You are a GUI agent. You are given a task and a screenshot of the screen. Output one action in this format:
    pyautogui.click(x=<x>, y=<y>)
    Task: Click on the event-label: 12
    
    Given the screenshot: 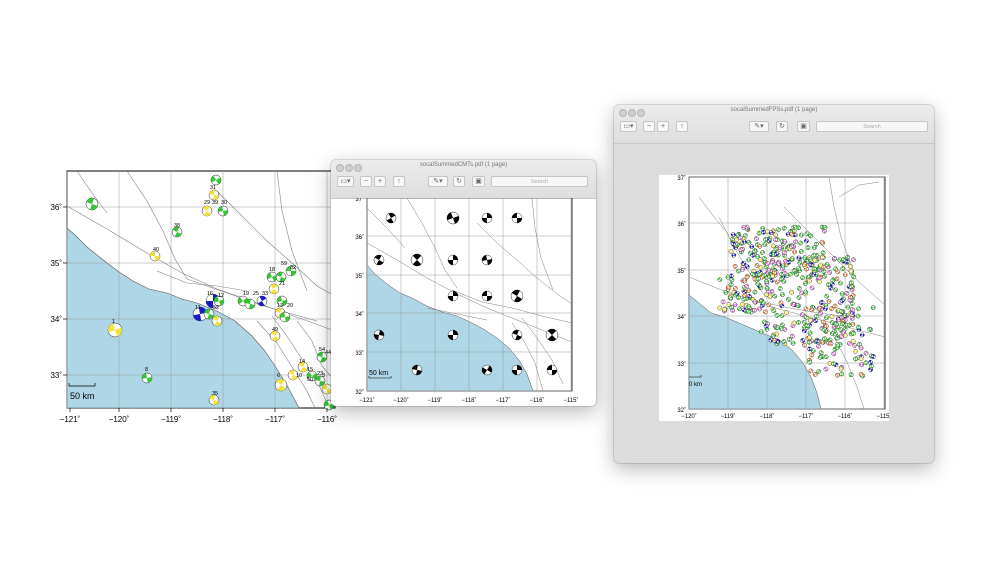 What is the action you would take?
    pyautogui.click(x=221, y=296)
    